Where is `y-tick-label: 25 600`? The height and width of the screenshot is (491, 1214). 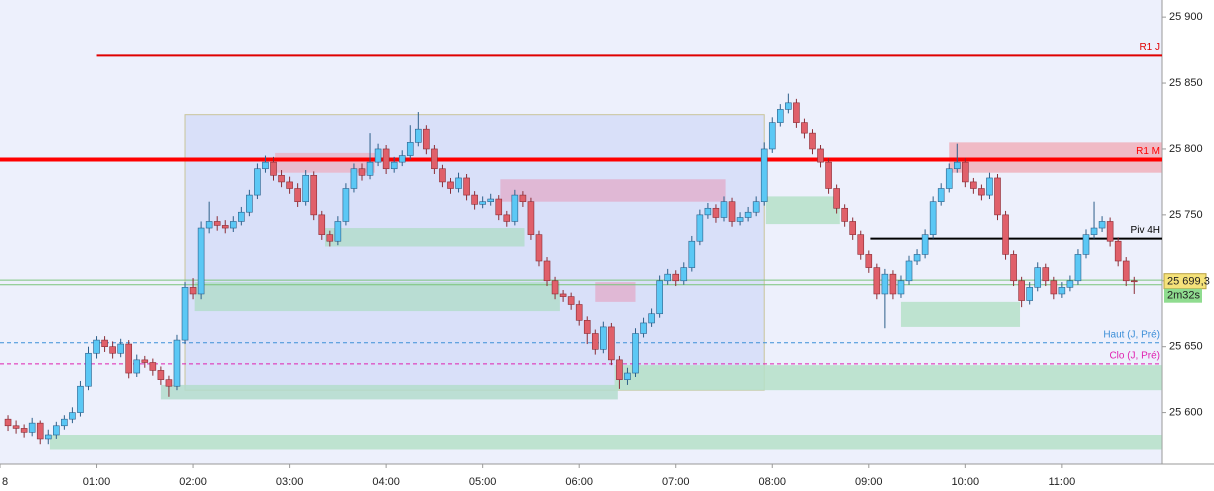 y-tick-label: 25 600 is located at coordinates (1186, 412).